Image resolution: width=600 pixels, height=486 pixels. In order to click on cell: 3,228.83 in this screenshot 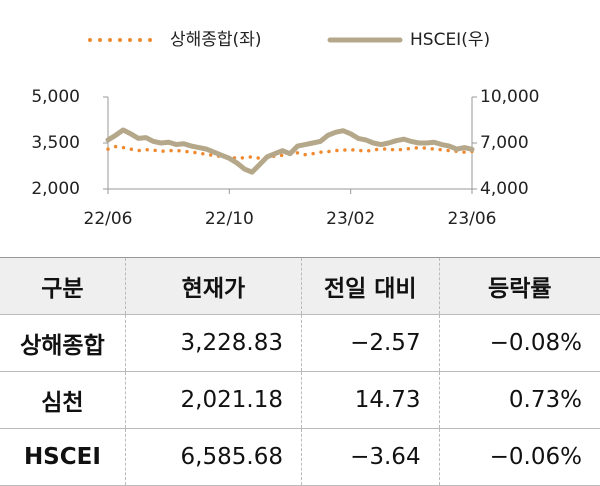, I will do `click(213, 343)`.